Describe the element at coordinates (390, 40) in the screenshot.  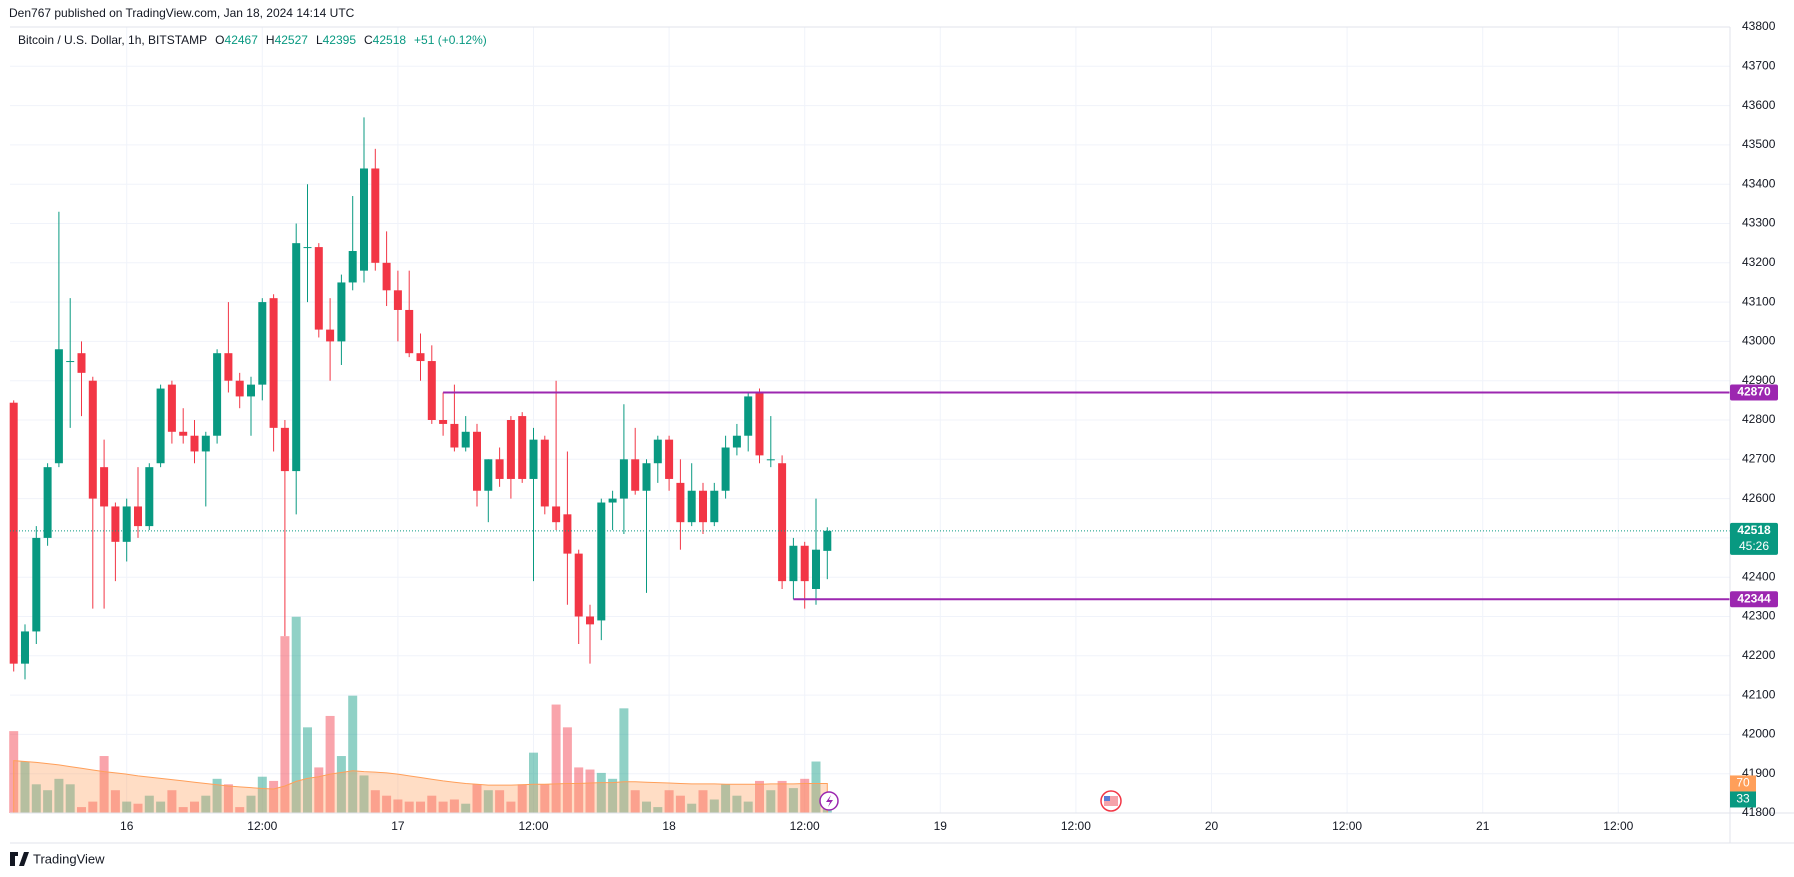
I see `legend-item: 42518` at that location.